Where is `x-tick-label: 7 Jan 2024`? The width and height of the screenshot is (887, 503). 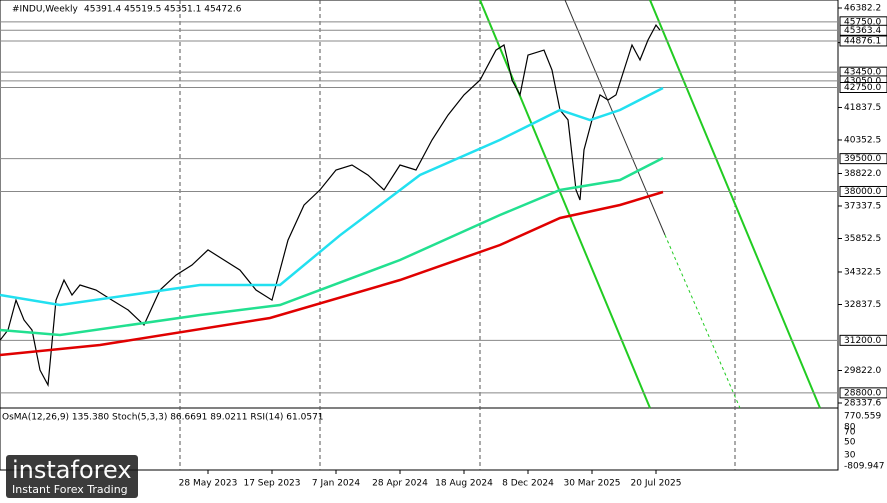
x-tick-label: 7 Jan 2024 is located at coordinates (336, 484).